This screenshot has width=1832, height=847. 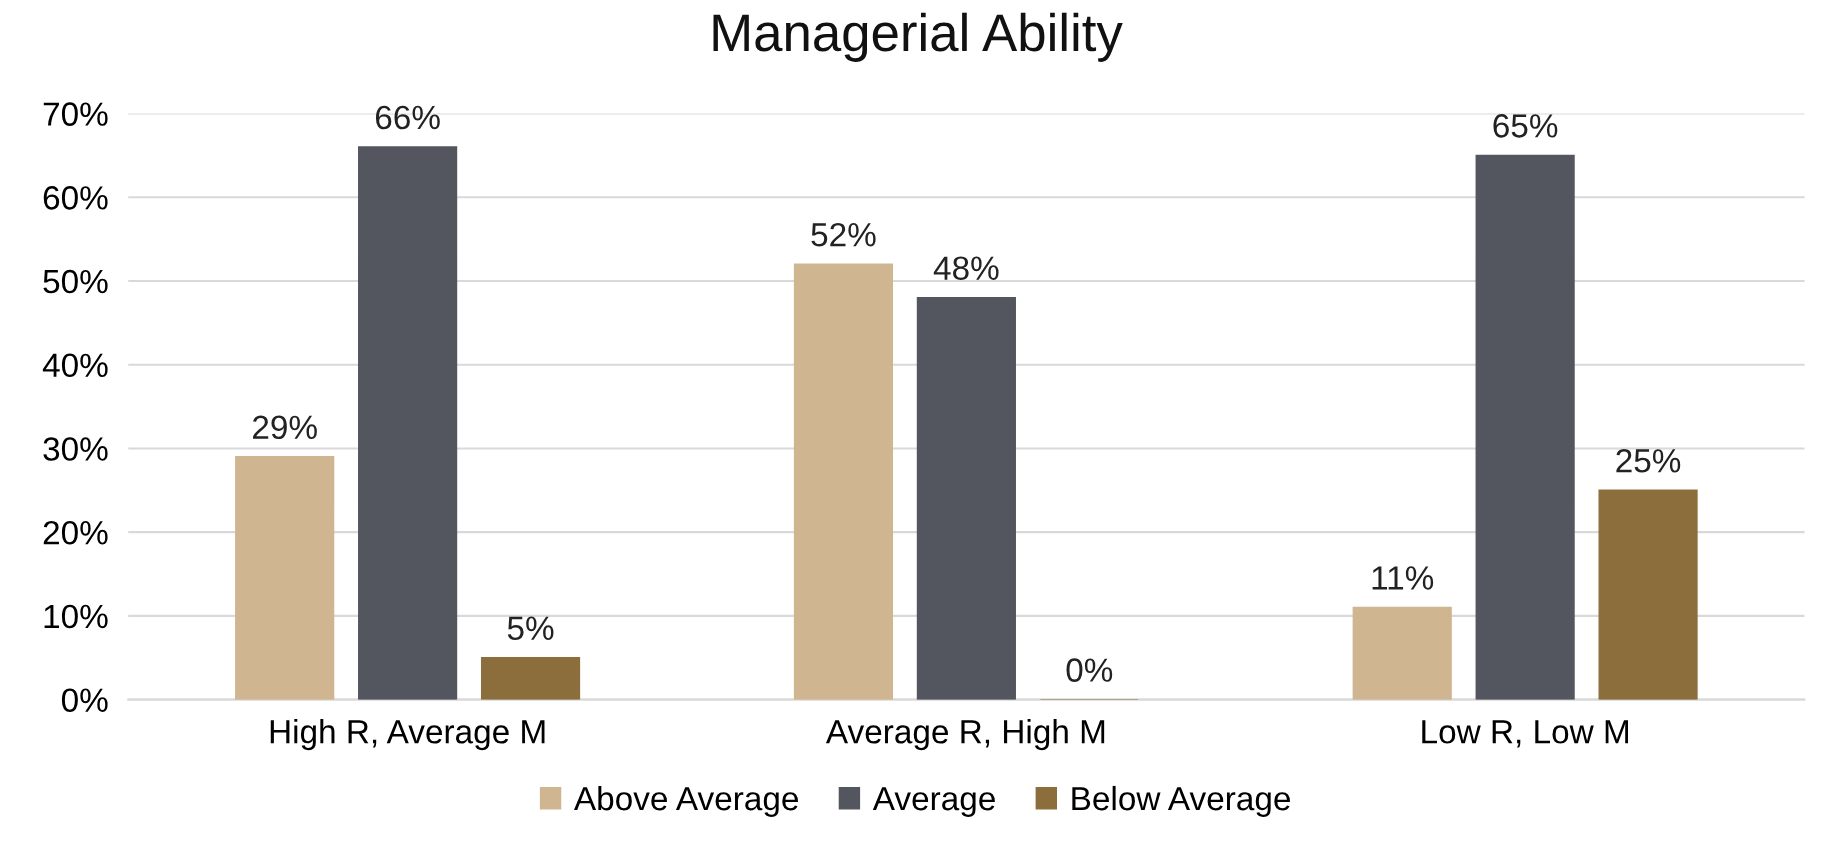 I want to click on y-tick-label: 20%, so click(x=75, y=532).